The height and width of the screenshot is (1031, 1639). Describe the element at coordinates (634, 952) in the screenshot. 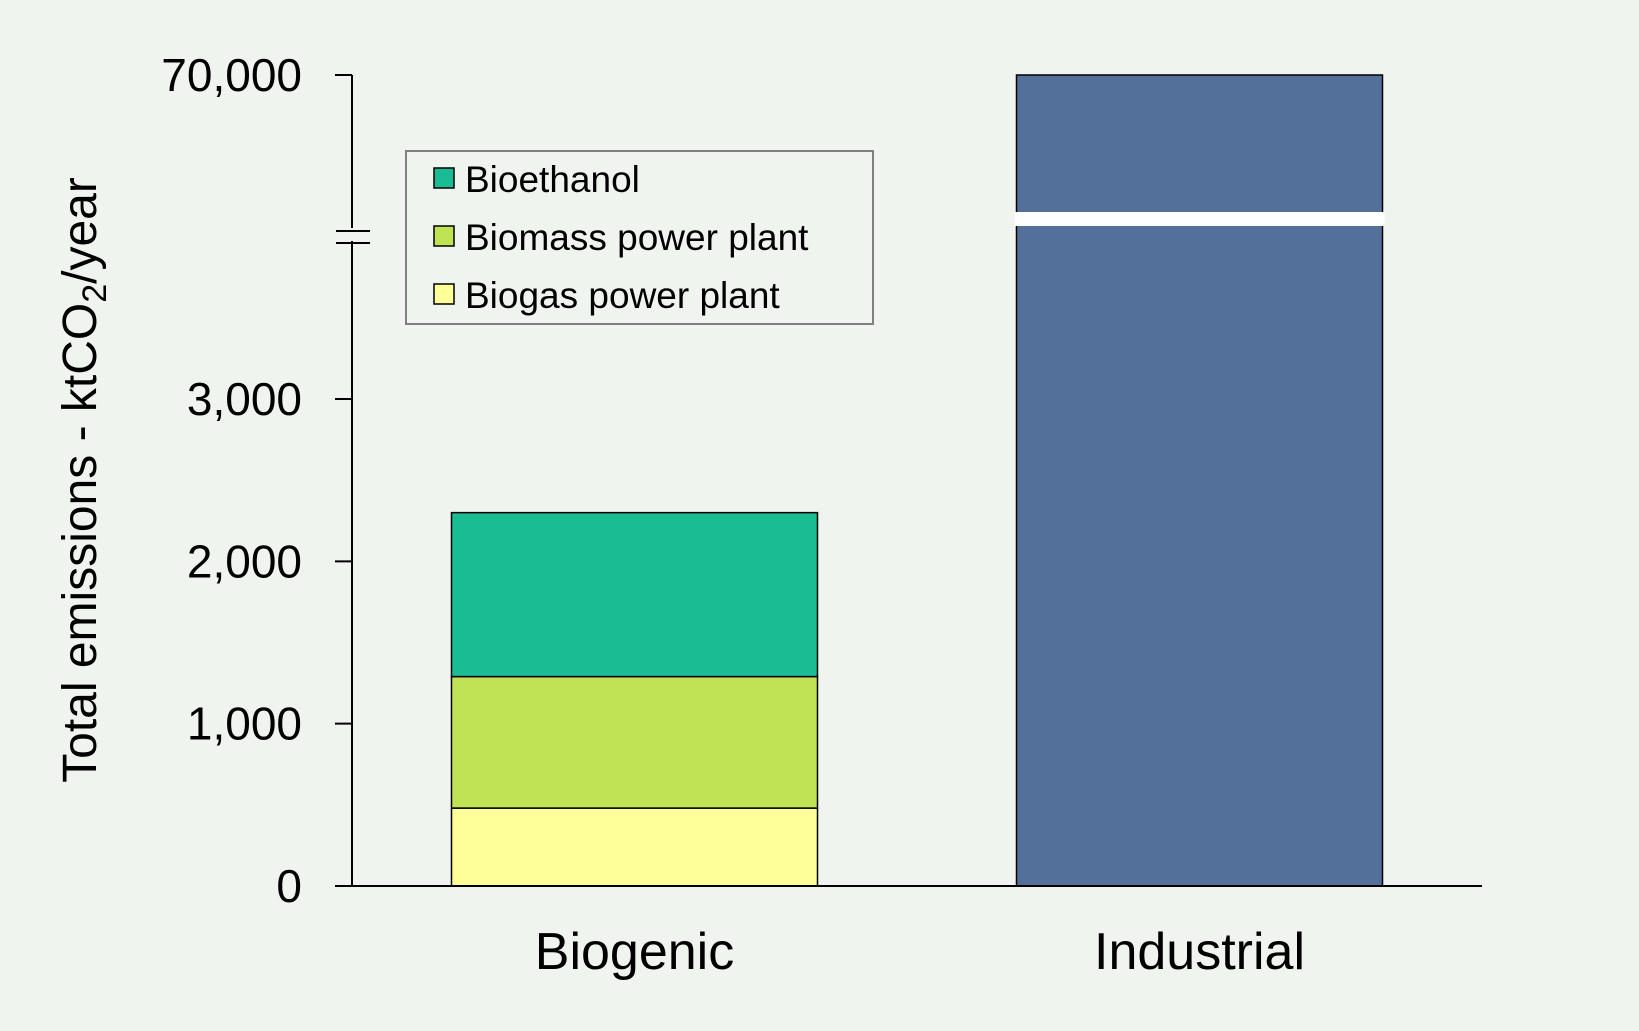

I see `category-label-biogenic: Biogenic` at that location.